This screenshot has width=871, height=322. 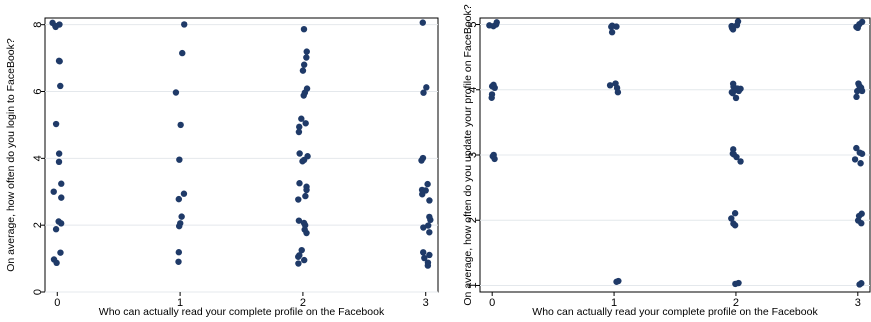 What do you see at coordinates (473, 285) in the screenshot?
I see `y-tick-label: 1` at bounding box center [473, 285].